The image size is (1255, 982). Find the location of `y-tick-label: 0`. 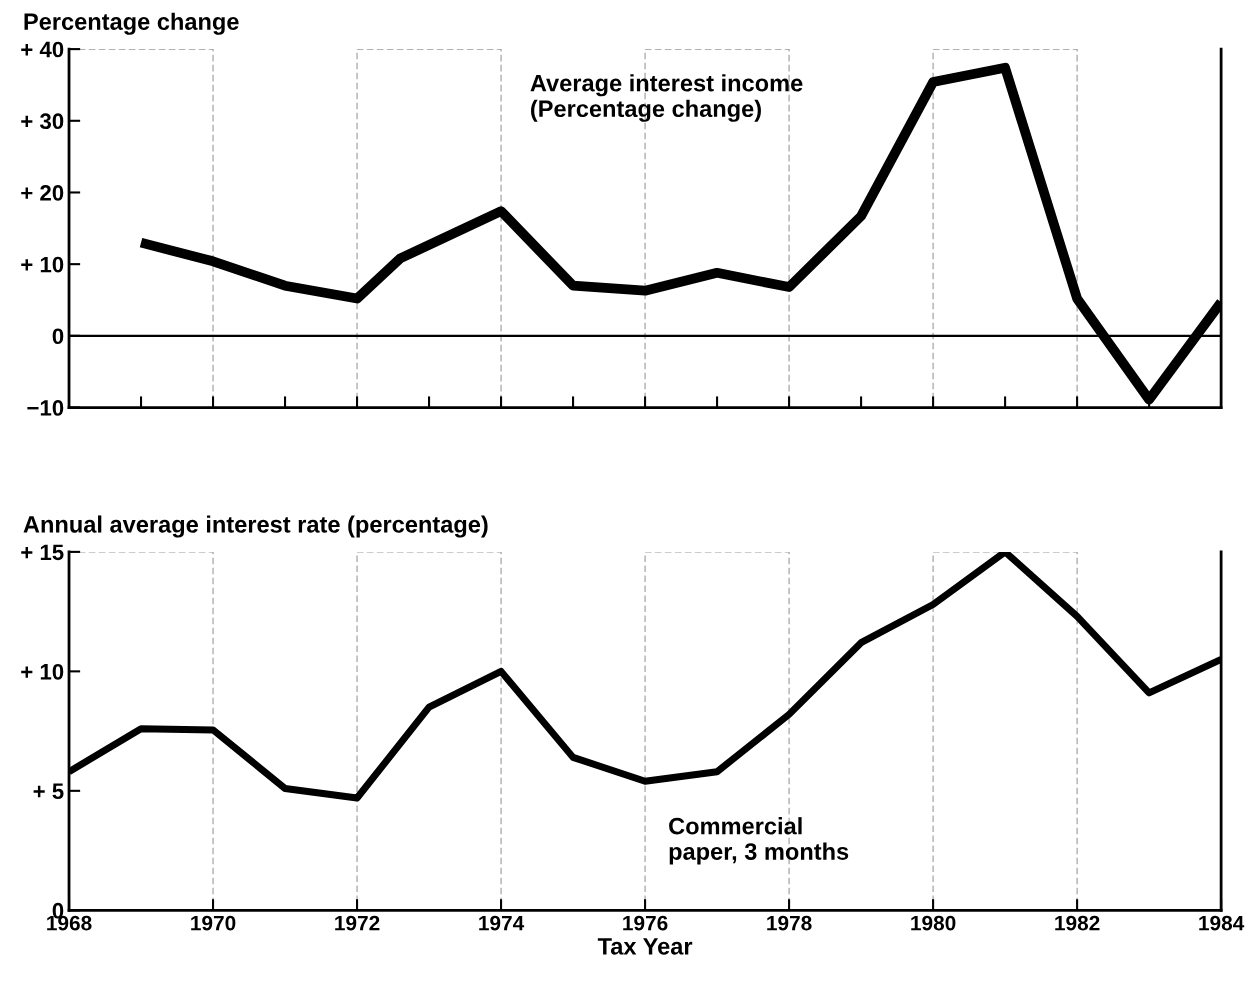

y-tick-label: 0 is located at coordinates (58, 336).